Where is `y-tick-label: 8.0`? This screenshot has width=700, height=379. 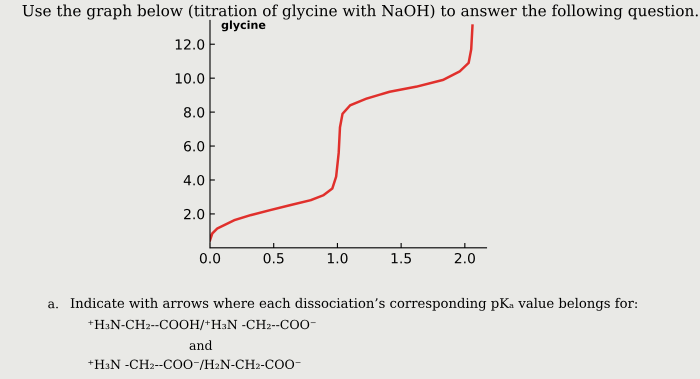 y-tick-label: 8.0 is located at coordinates (194, 112).